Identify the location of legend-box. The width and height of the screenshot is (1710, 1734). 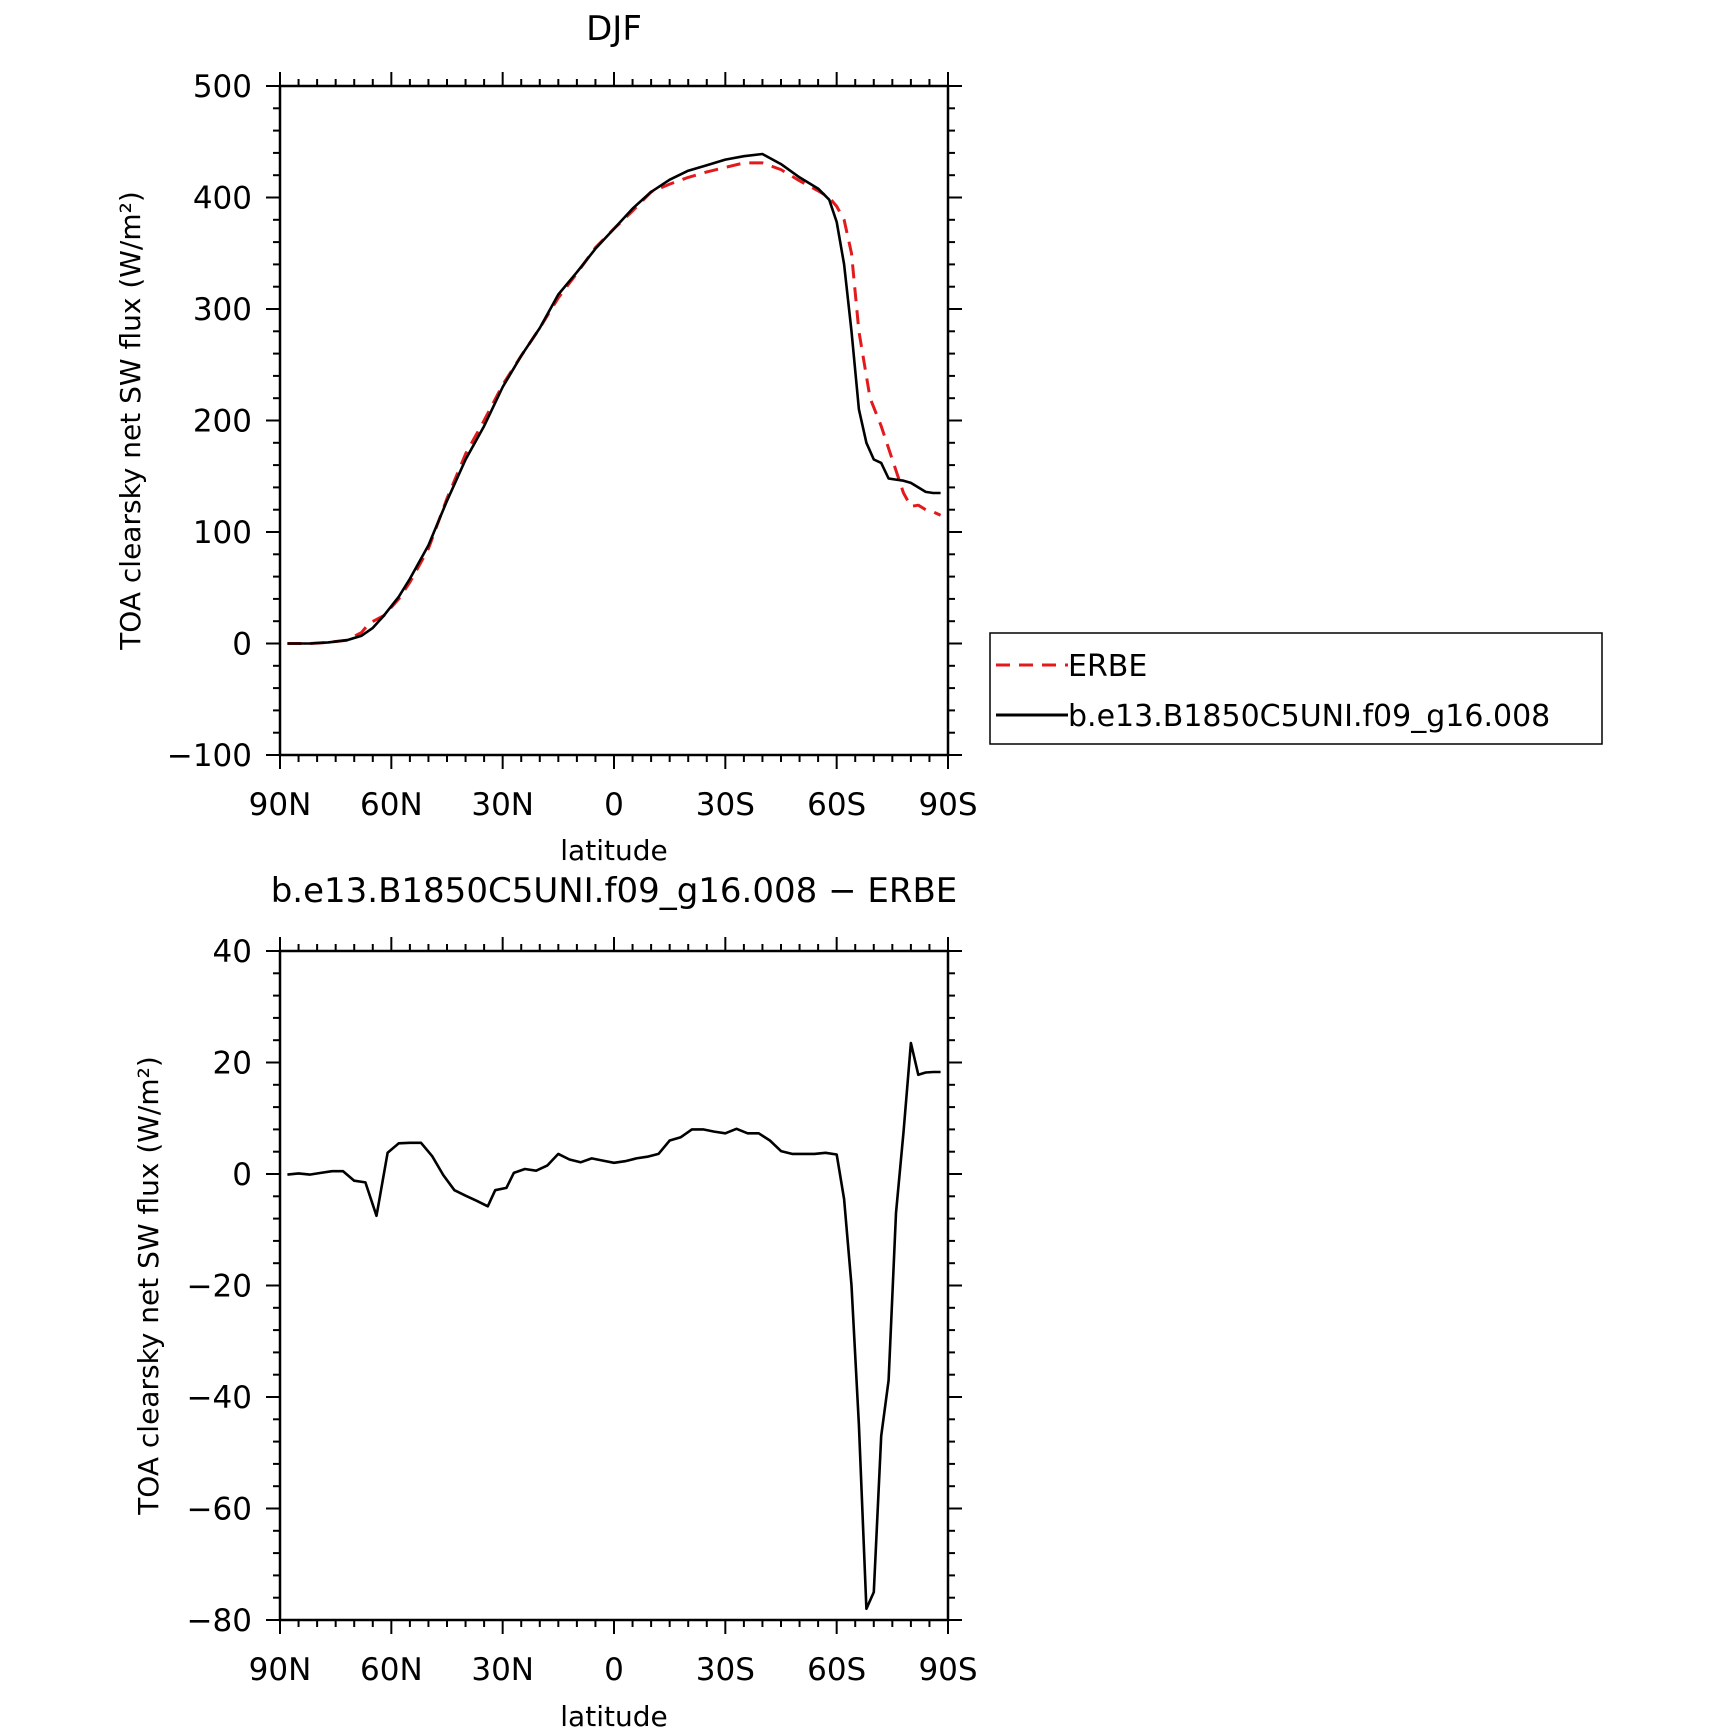
(1296, 688).